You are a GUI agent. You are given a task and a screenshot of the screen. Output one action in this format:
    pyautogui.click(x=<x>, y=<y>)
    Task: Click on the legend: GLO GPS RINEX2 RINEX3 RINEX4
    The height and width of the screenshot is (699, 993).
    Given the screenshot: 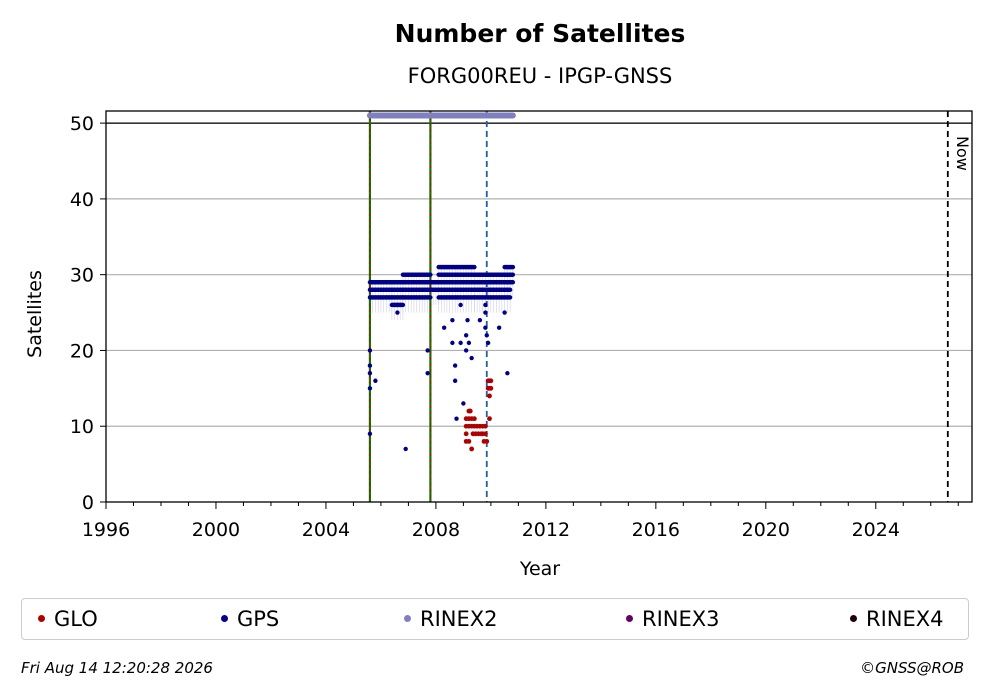 What is the action you would take?
    pyautogui.click(x=495, y=619)
    